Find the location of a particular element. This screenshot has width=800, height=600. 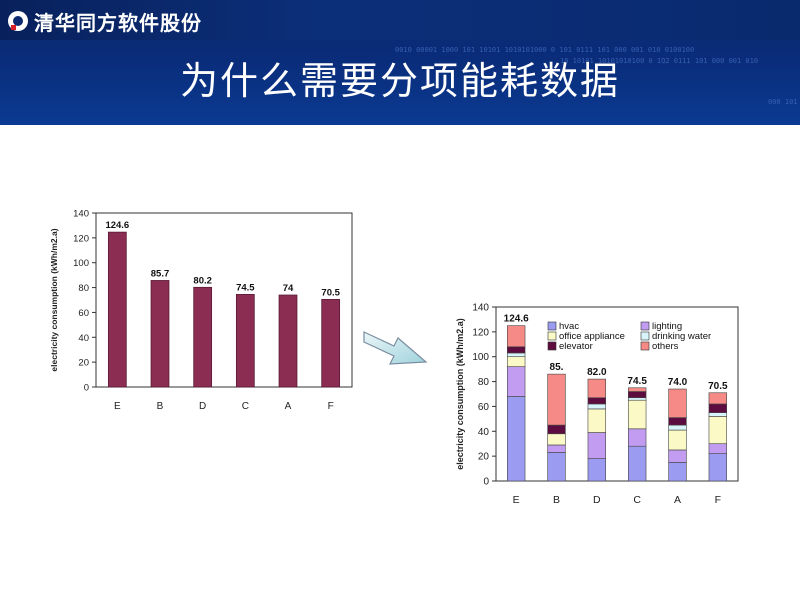

company-logo: 清华同方软件股份 is located at coordinates (105, 21).